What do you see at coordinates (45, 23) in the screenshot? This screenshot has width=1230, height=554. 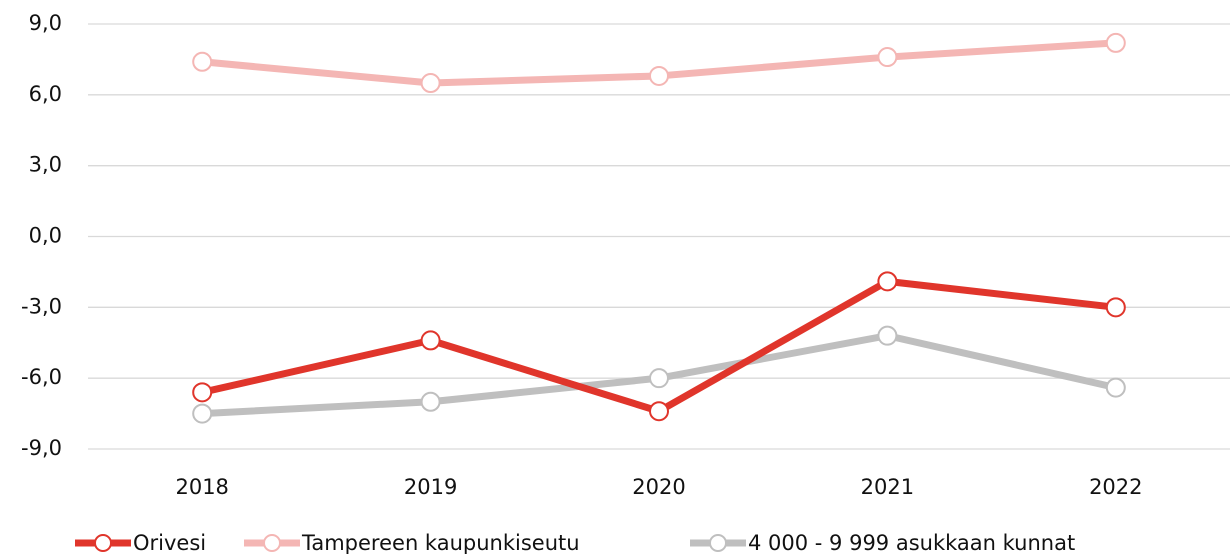 I see `y-tick-label: 9,0` at bounding box center [45, 23].